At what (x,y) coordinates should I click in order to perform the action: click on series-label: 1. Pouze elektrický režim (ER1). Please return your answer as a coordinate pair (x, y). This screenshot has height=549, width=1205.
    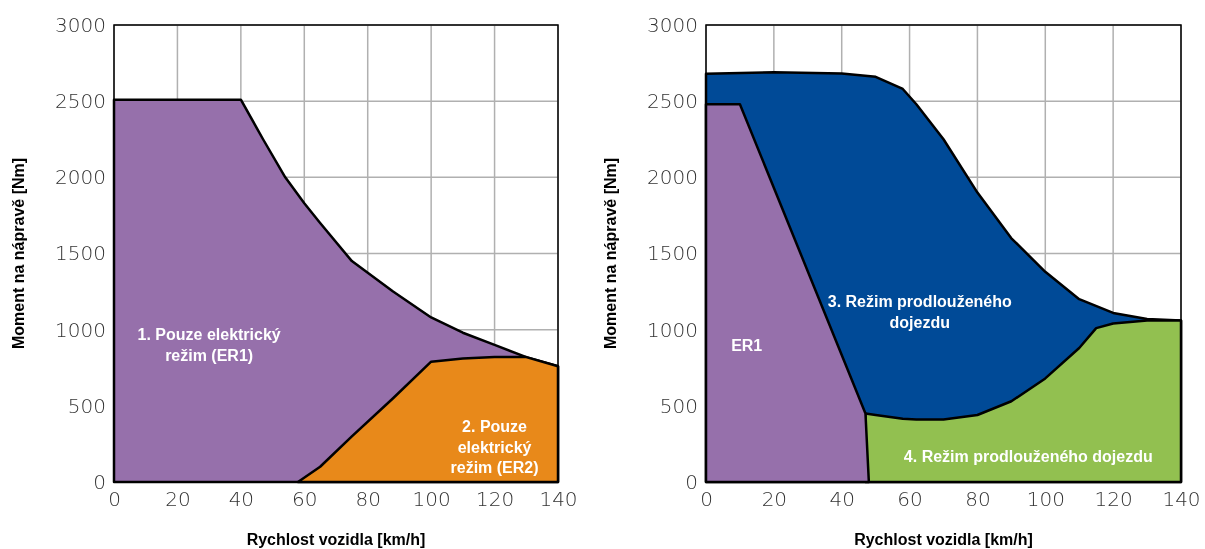
    Looking at the image, I should click on (209, 345).